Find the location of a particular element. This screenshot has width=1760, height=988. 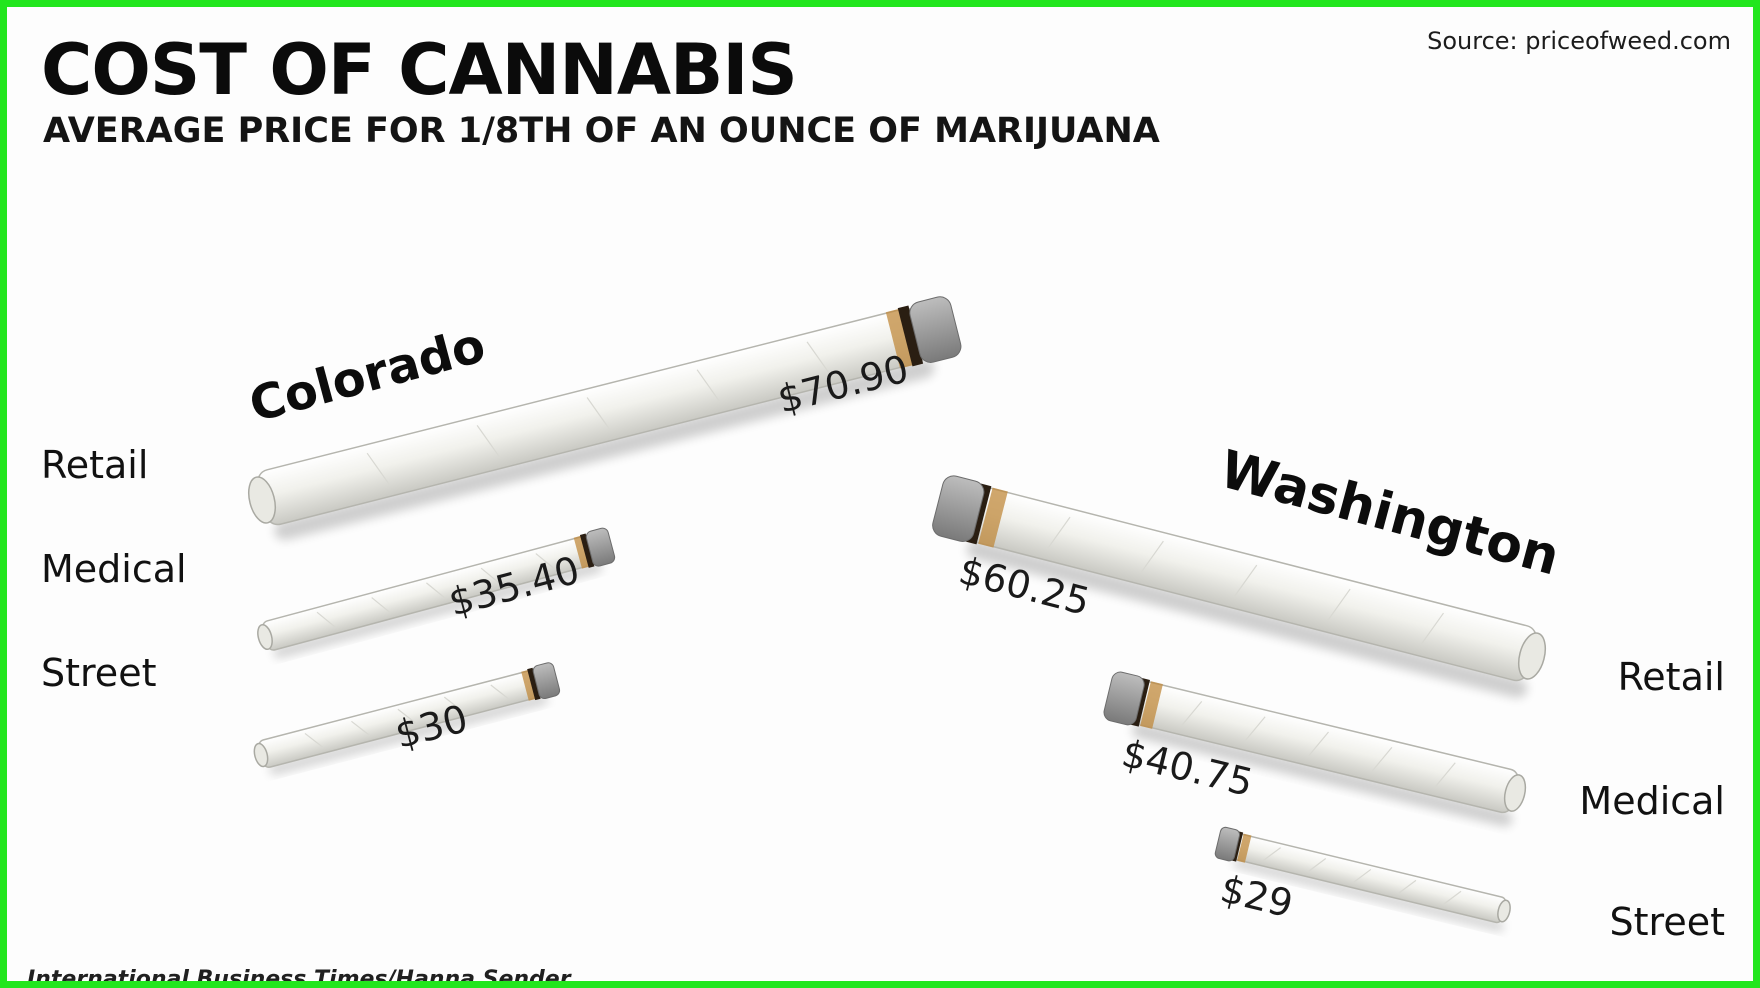

joint-paper is located at coordinates (592, 416).